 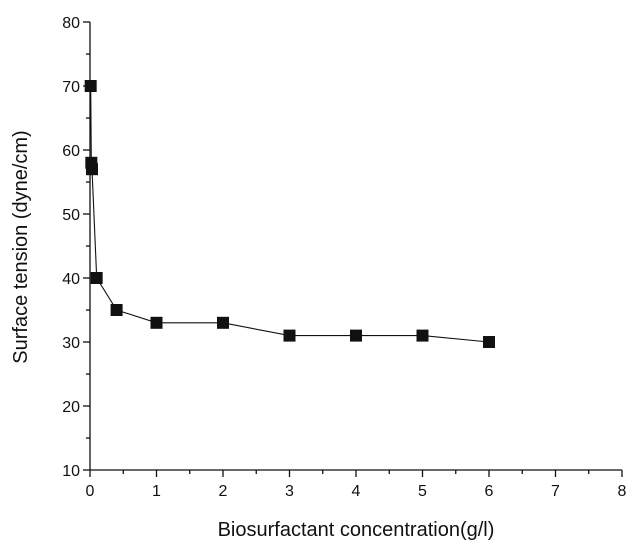 I want to click on x-tick-label: 0, so click(x=90, y=491).